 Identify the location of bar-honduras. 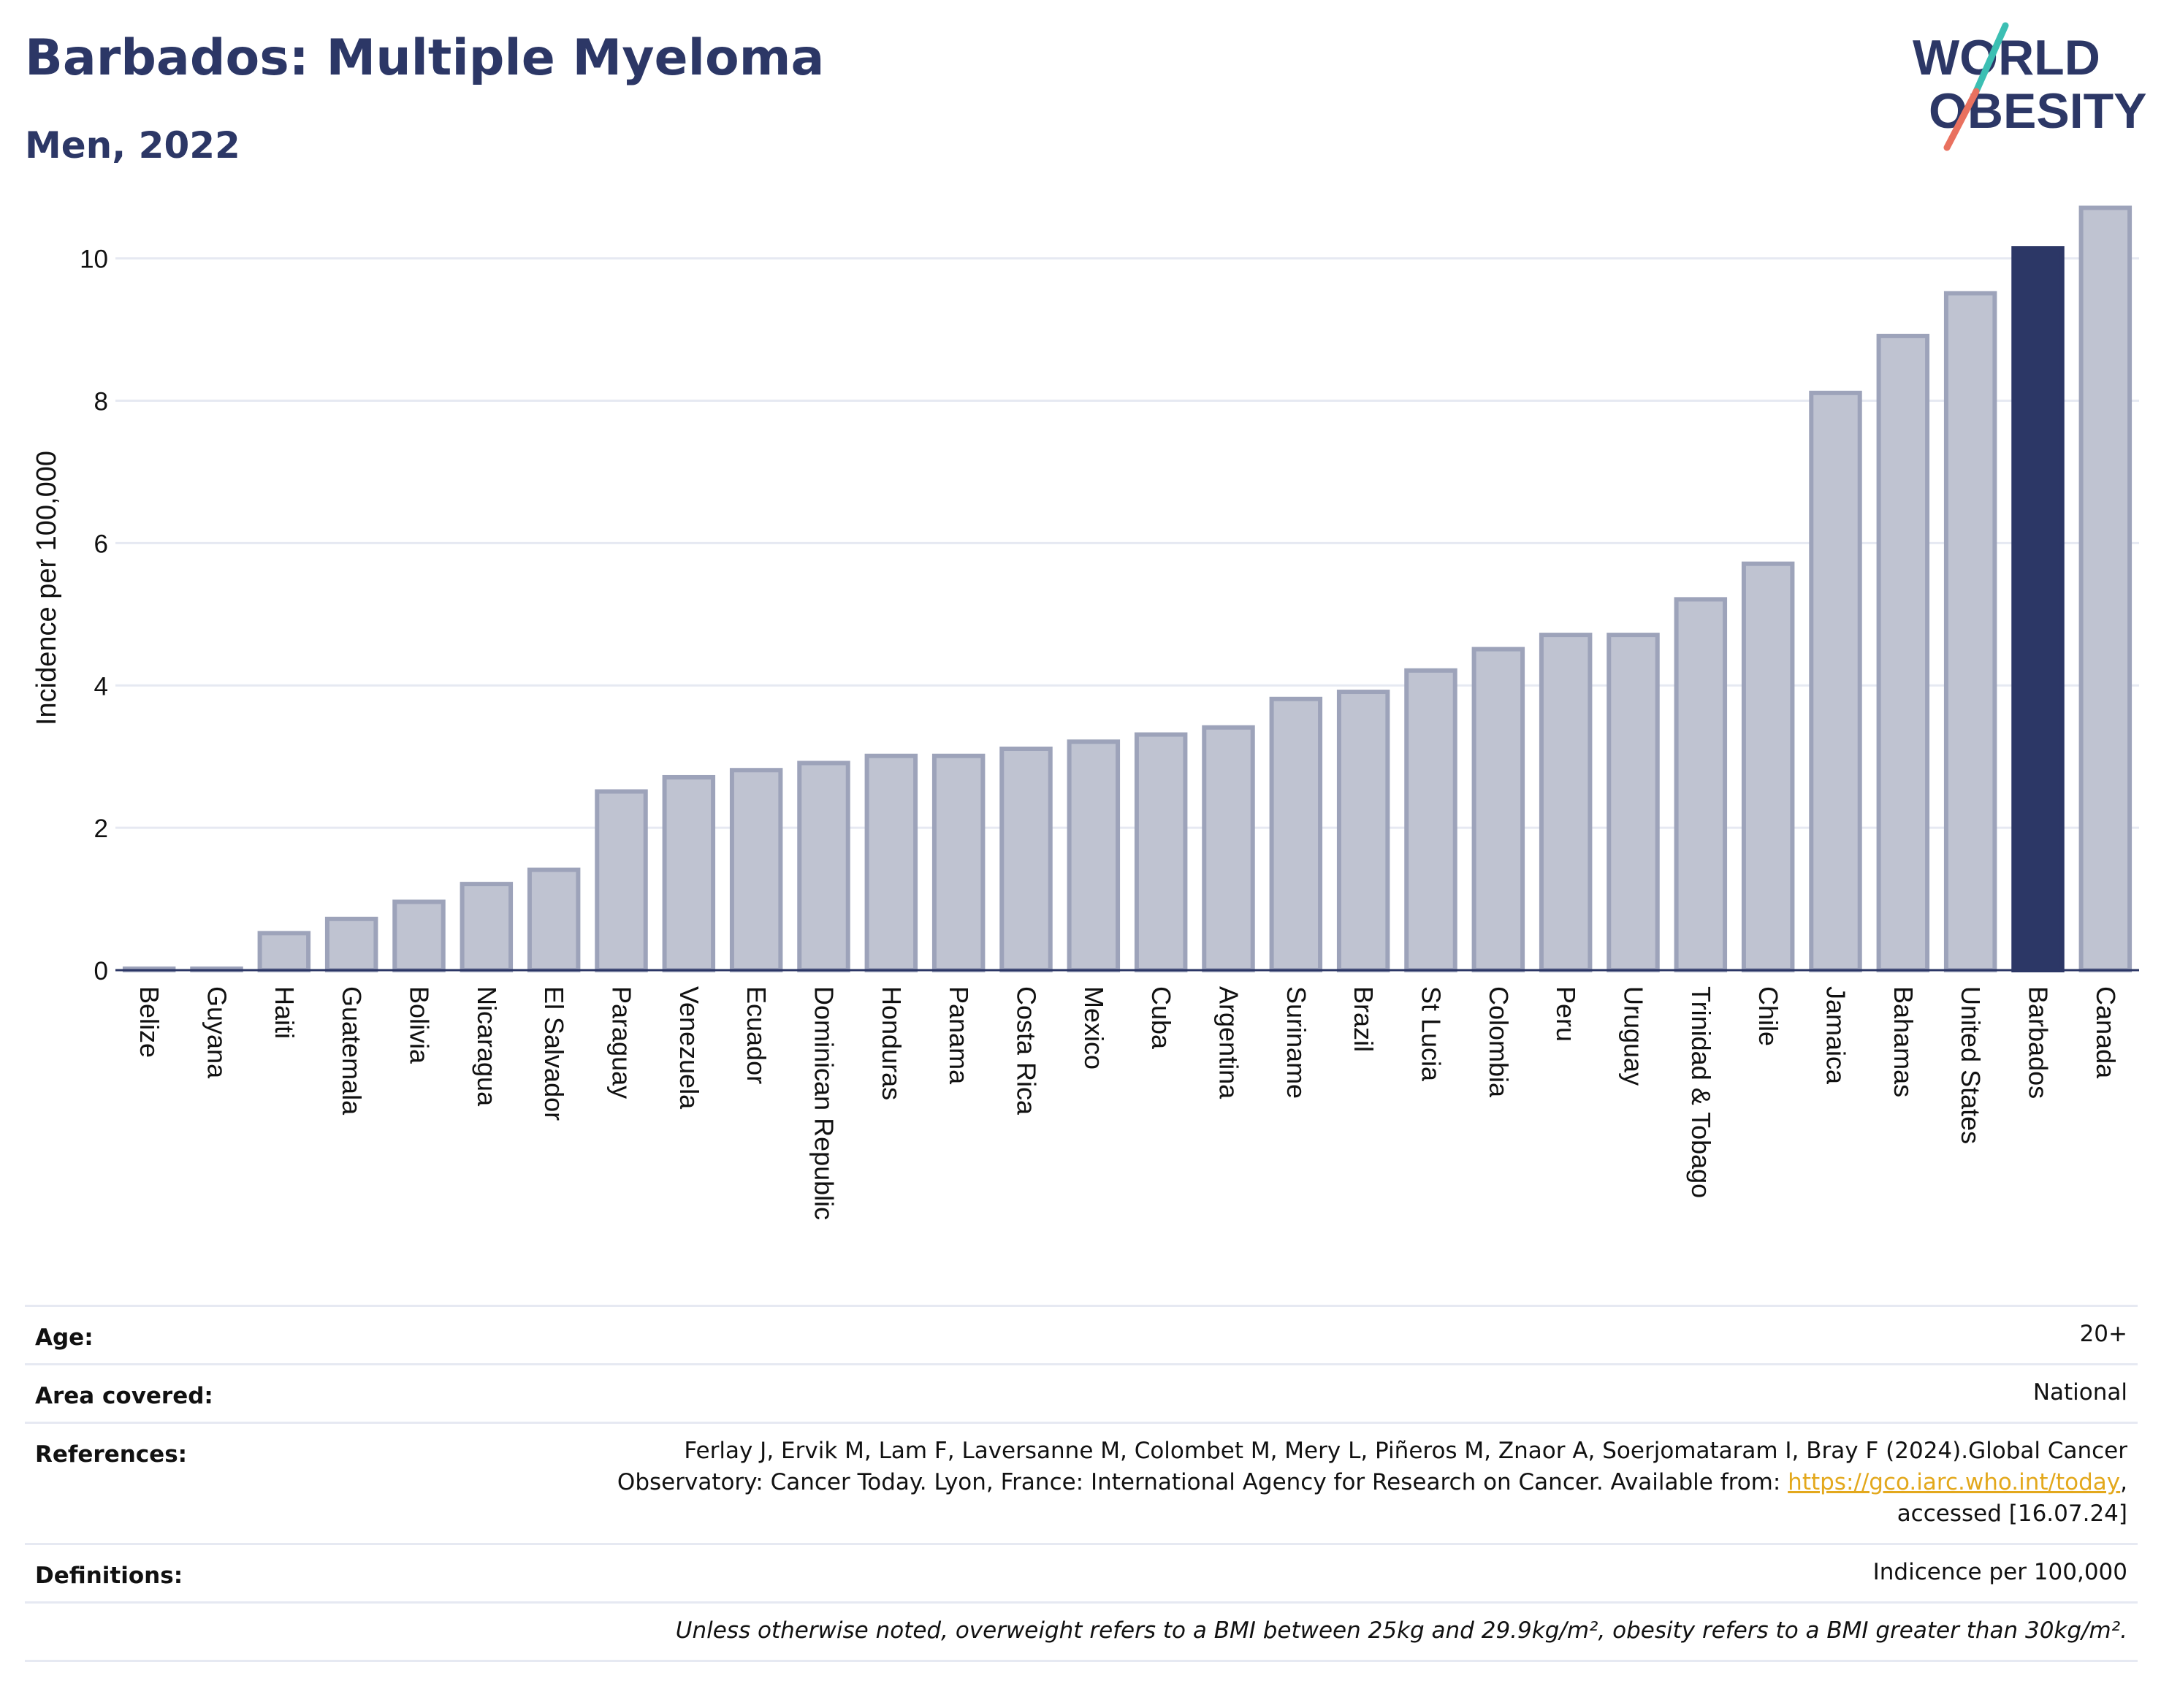
(891, 862).